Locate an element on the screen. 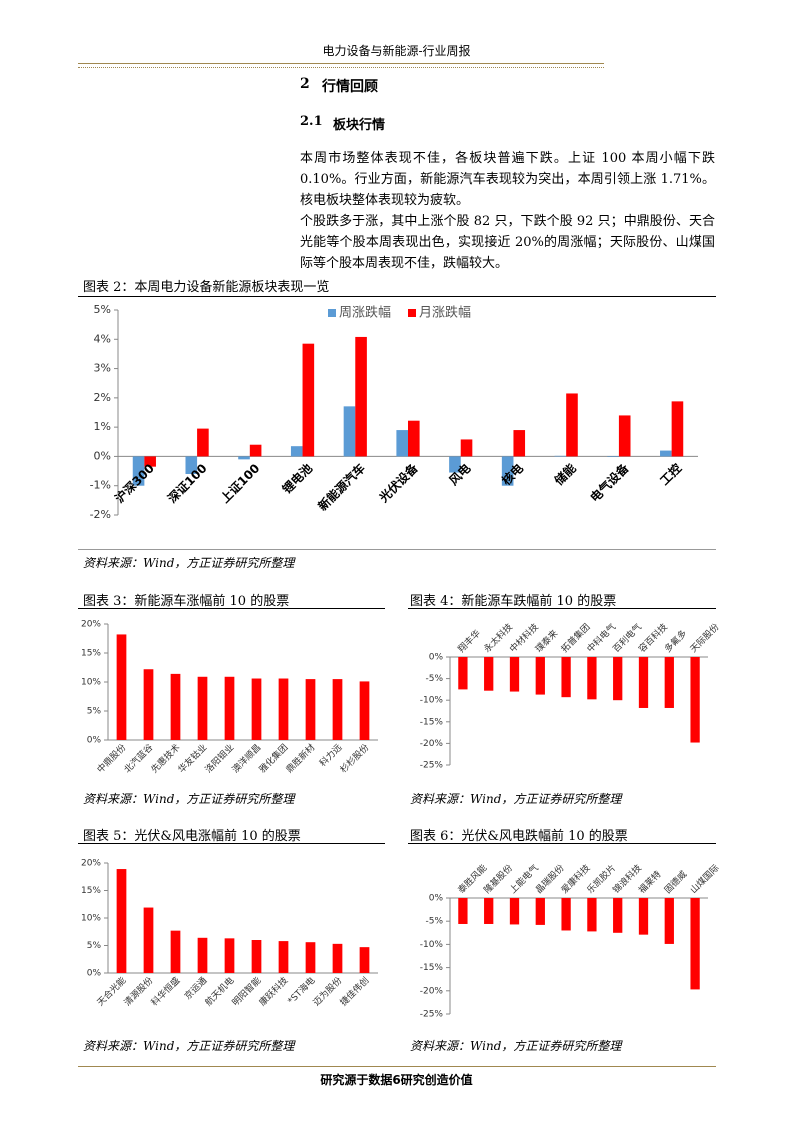 Image resolution: width=793 pixels, height=1122 pixels. x-tick-label: 明阳智能 is located at coordinates (246, 991).